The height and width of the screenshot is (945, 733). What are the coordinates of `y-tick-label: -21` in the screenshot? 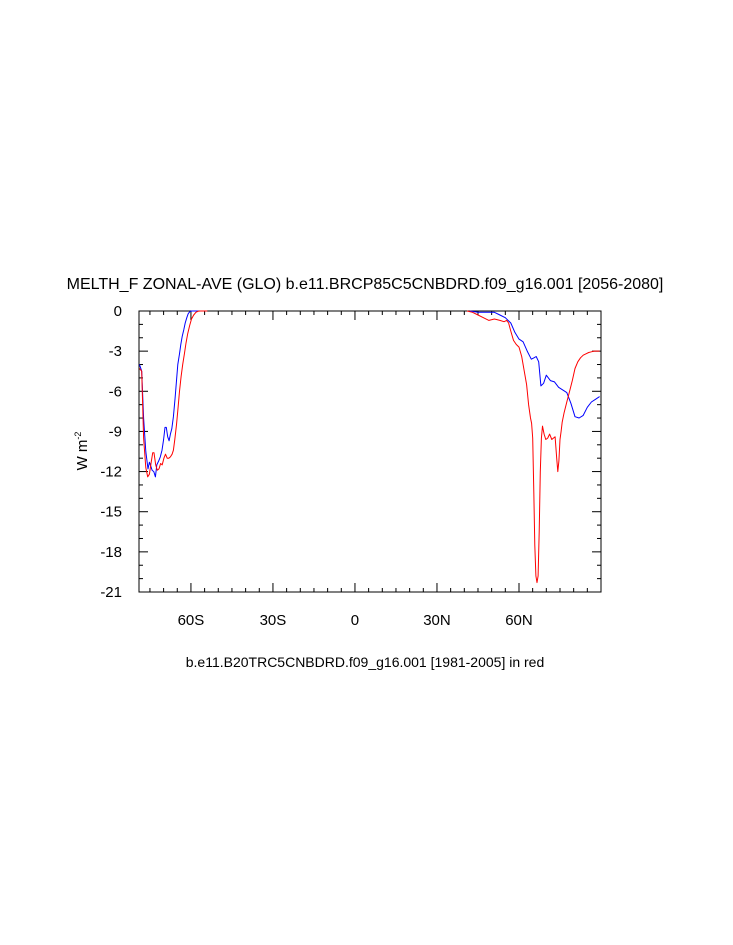 It's located at (111, 592).